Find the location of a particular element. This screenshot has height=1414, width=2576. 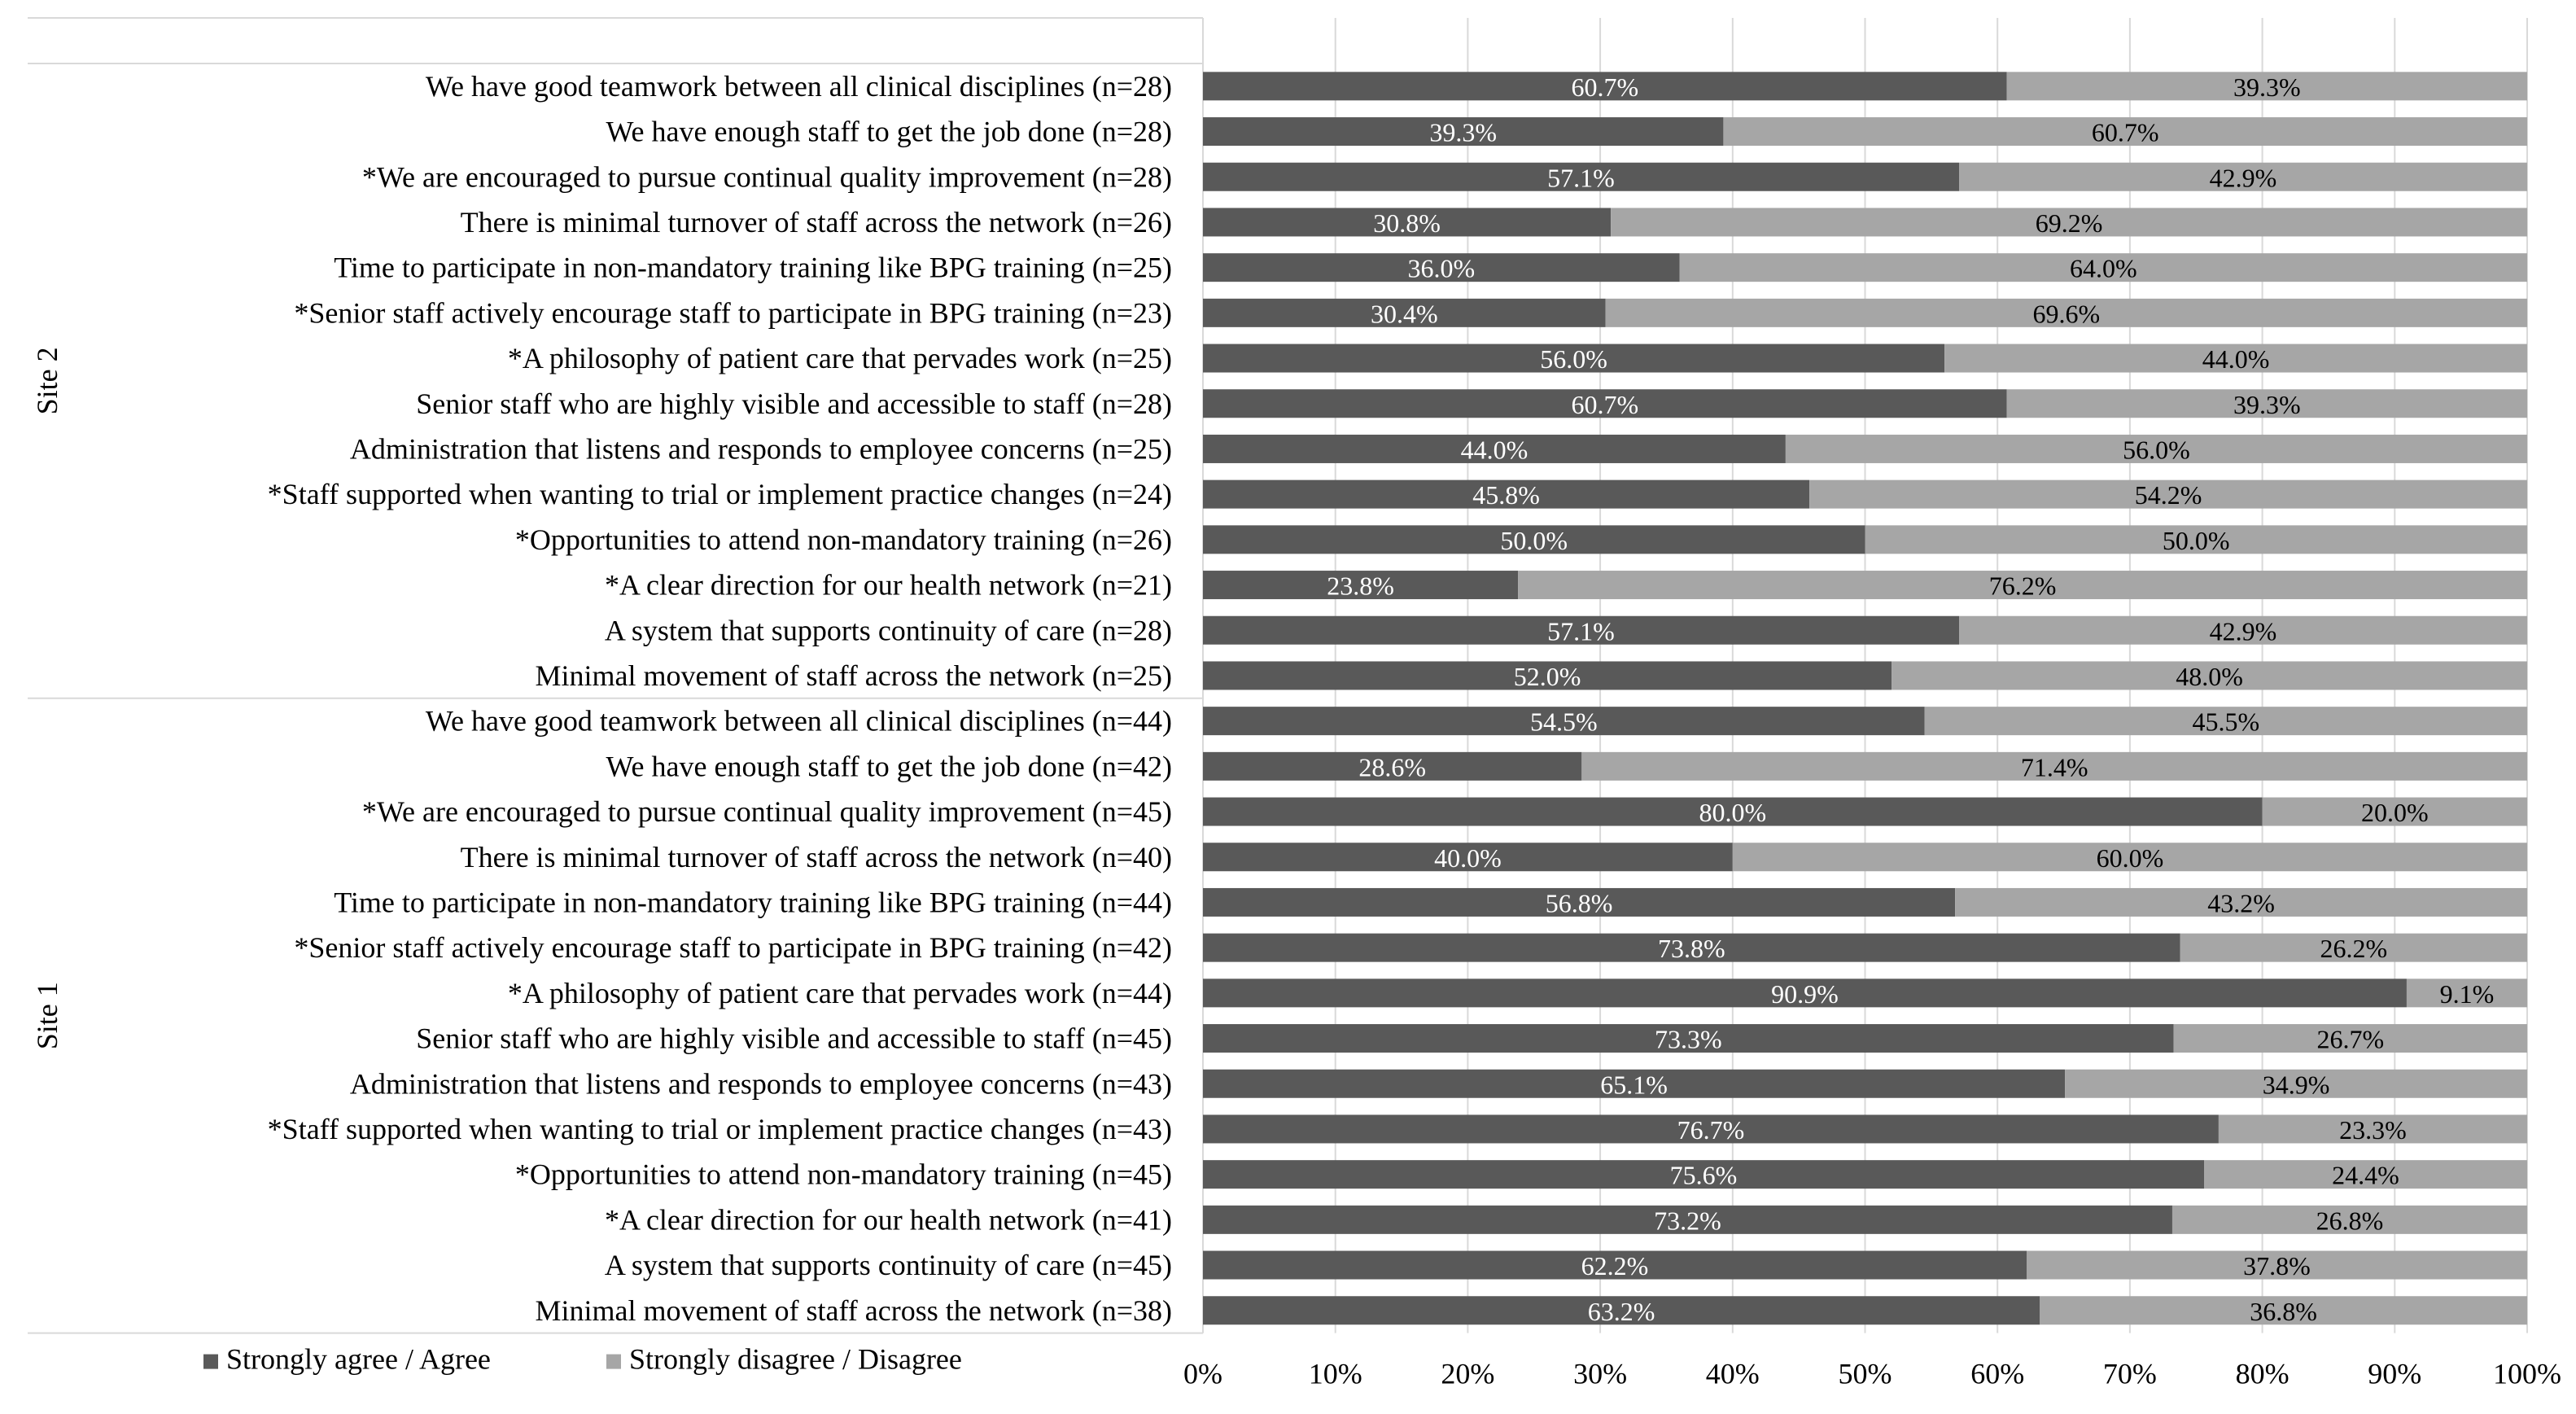

data-label-disagree: 64.0% is located at coordinates (2103, 268).